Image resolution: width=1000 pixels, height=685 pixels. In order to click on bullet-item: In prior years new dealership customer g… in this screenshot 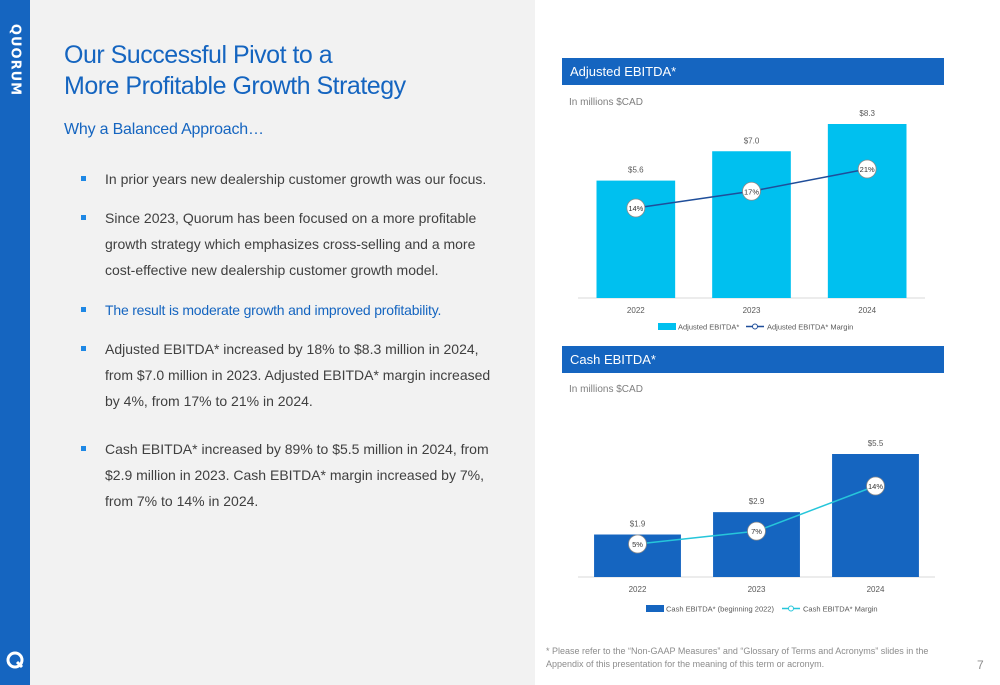, I will do `click(294, 179)`.